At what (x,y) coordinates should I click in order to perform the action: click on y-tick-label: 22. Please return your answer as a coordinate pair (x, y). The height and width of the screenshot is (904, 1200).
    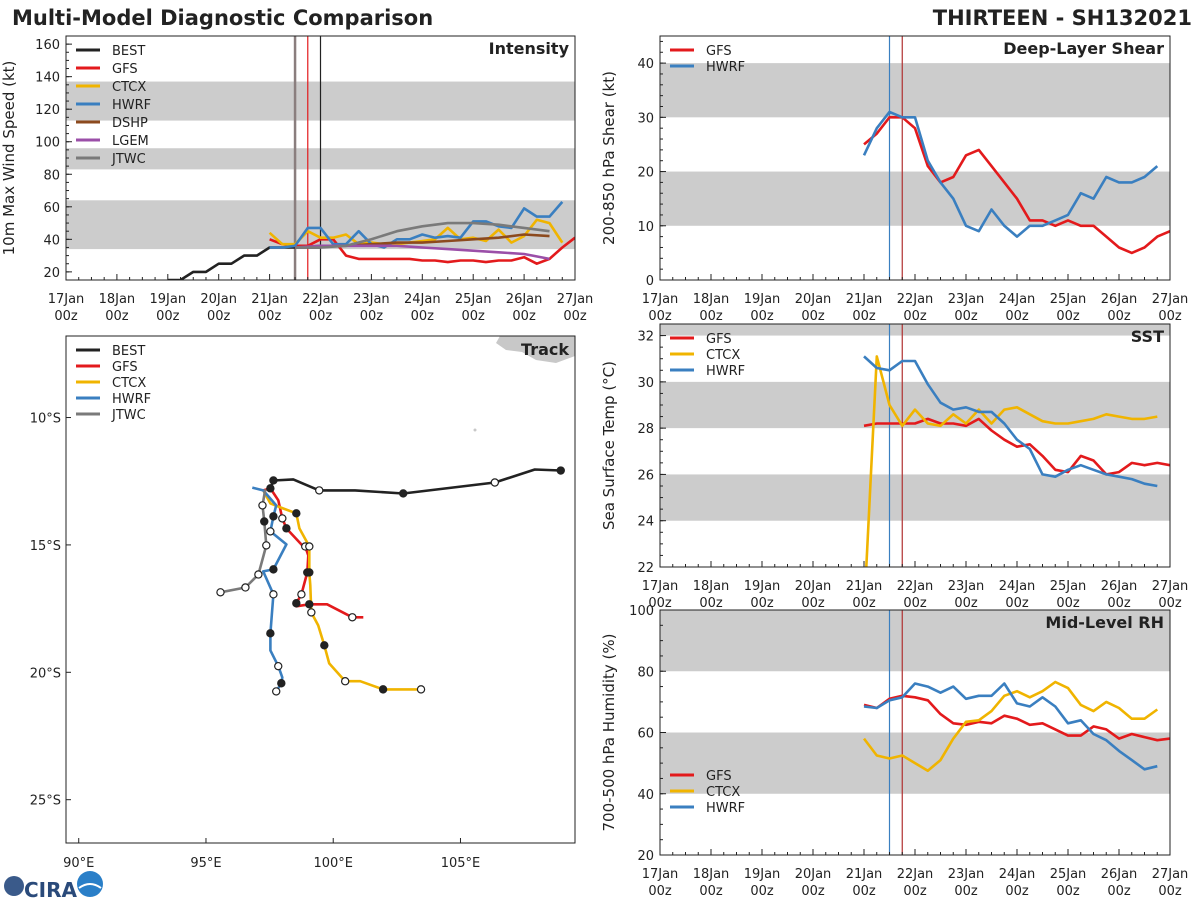
    Looking at the image, I should click on (645, 568).